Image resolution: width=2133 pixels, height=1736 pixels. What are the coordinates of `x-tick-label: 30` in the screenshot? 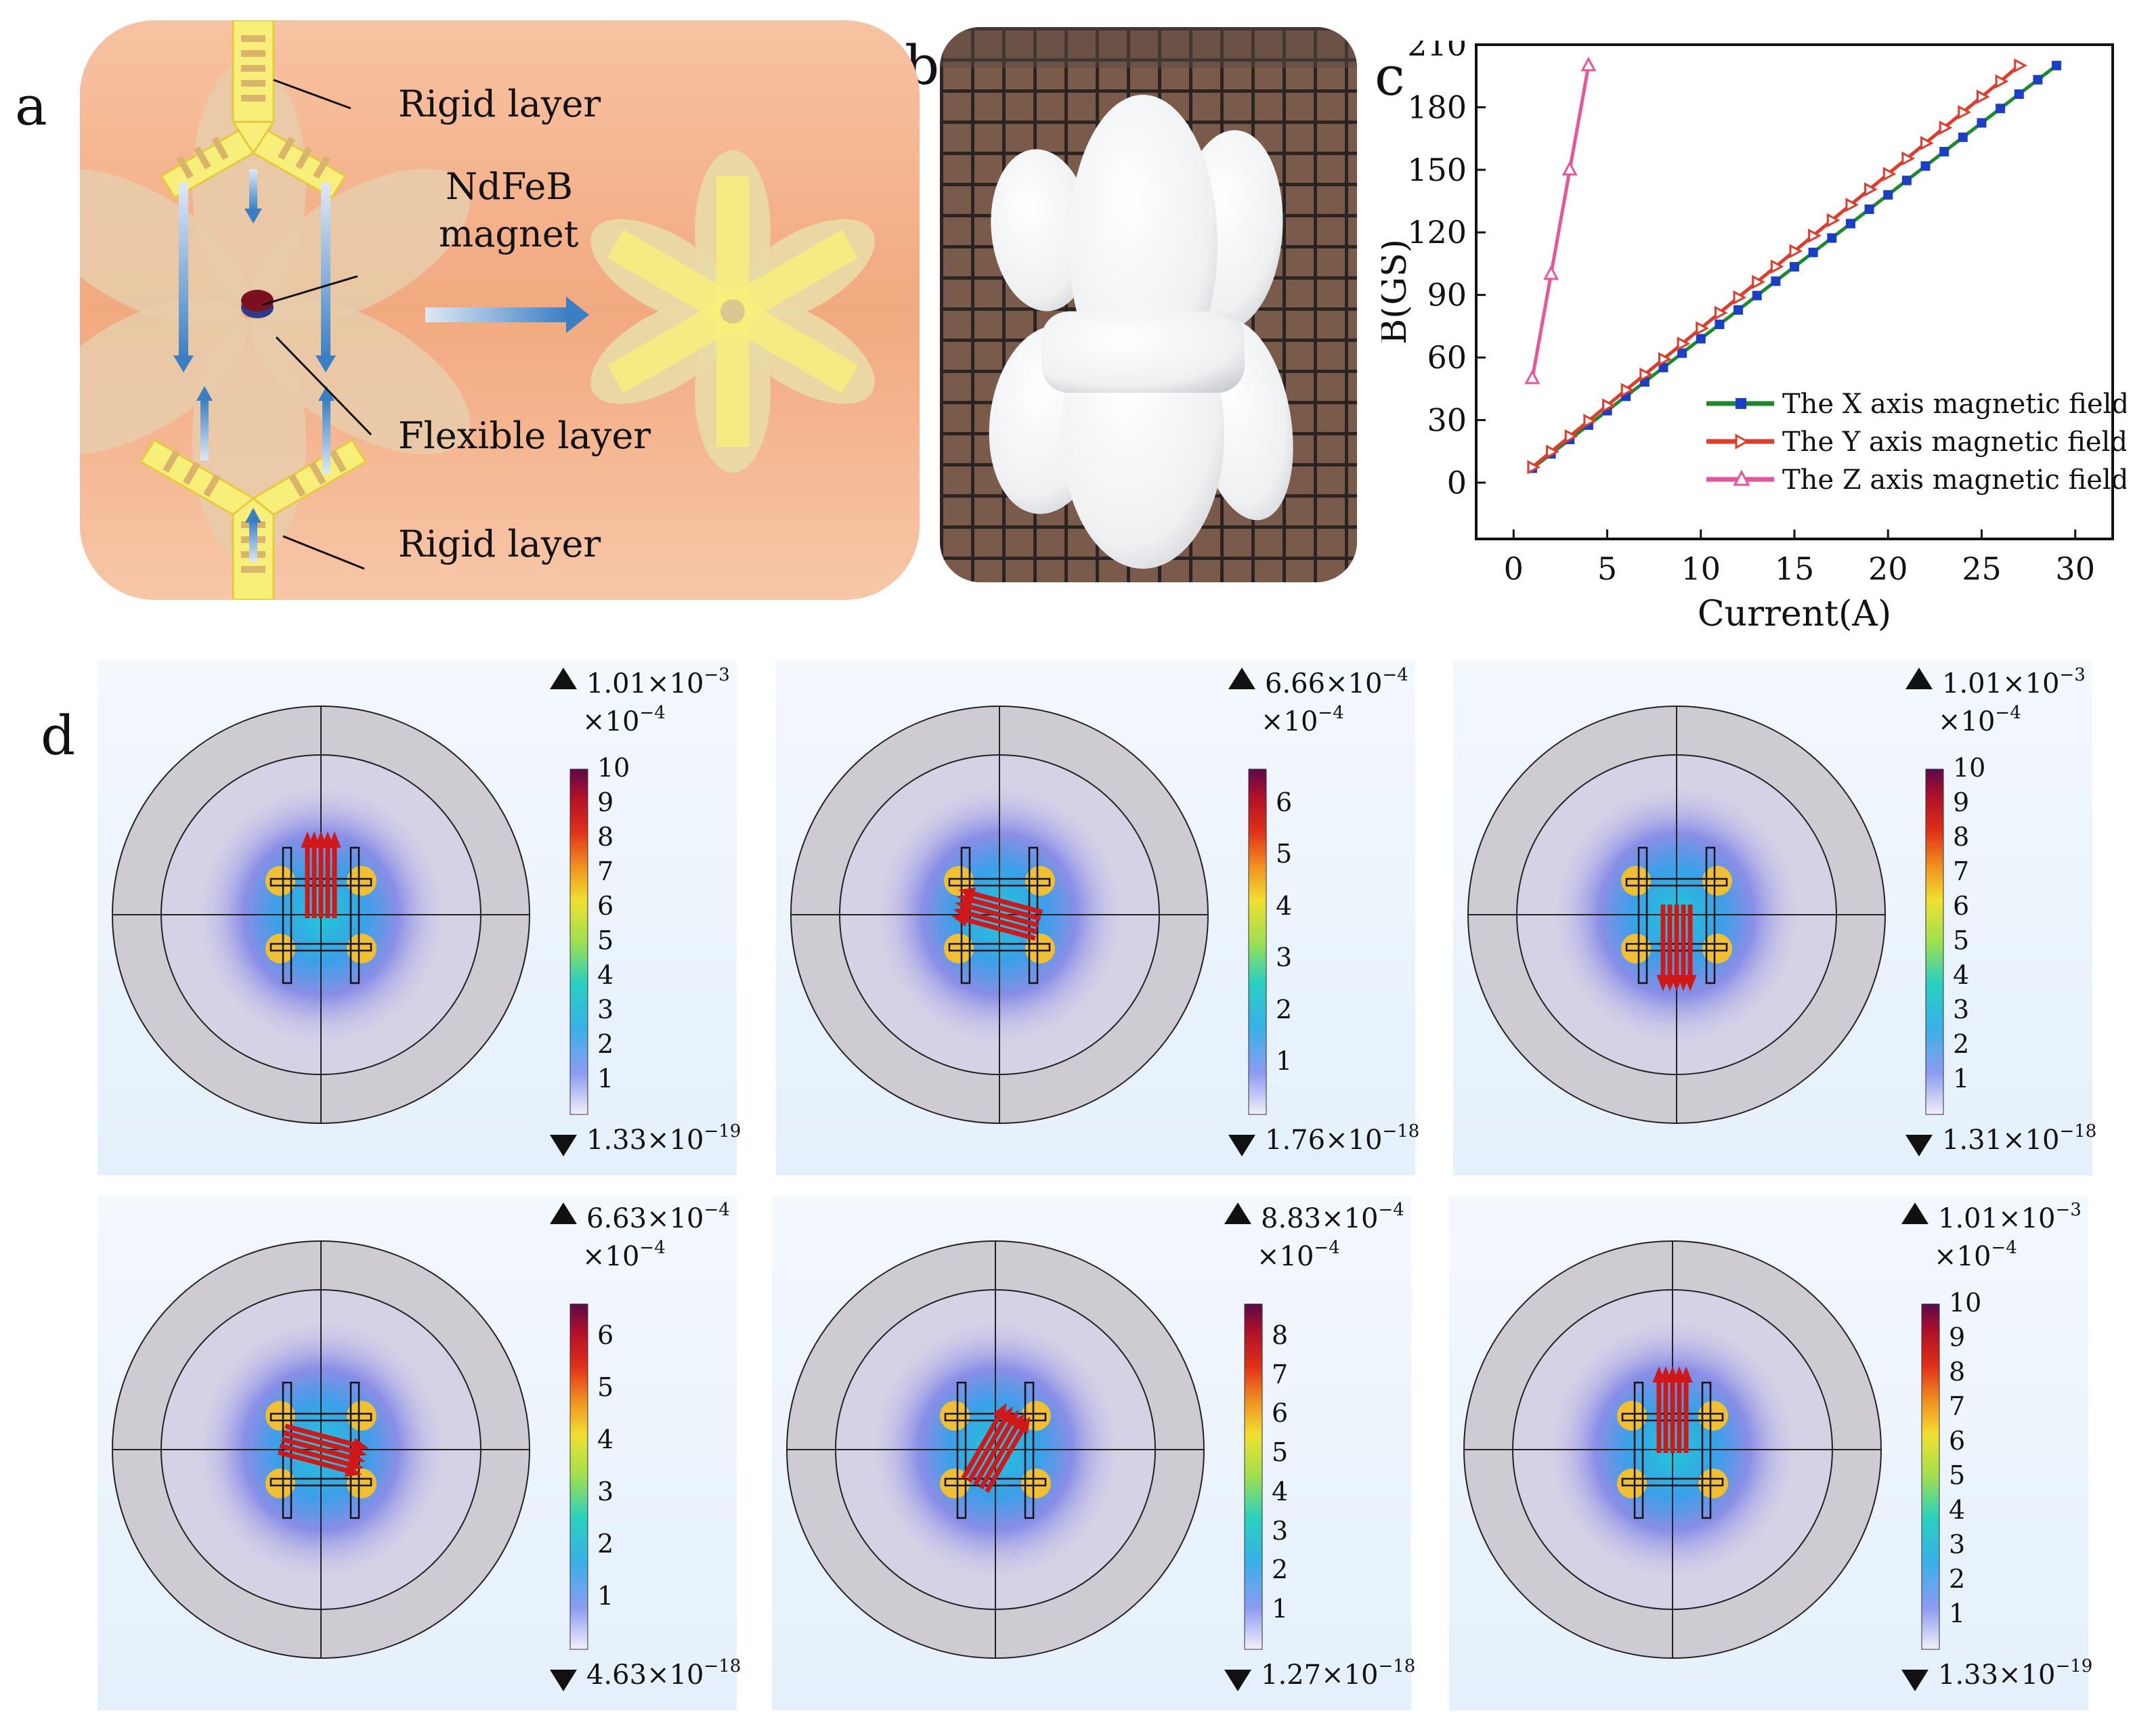 It's located at (2075, 568).